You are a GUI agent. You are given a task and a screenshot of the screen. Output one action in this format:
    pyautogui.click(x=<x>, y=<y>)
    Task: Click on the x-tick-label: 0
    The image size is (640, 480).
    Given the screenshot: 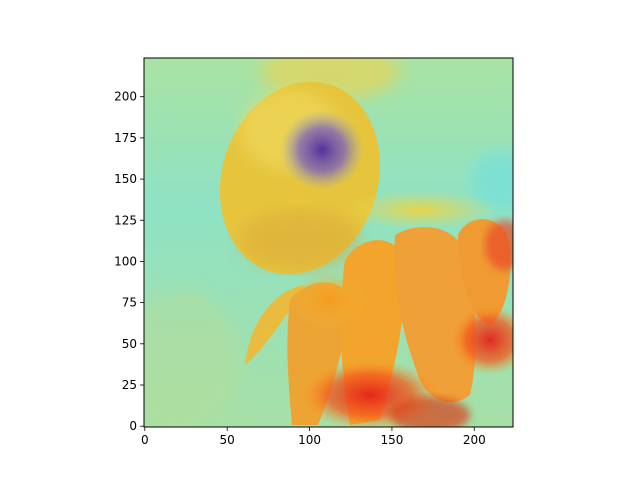 What is the action you would take?
    pyautogui.click(x=145, y=440)
    